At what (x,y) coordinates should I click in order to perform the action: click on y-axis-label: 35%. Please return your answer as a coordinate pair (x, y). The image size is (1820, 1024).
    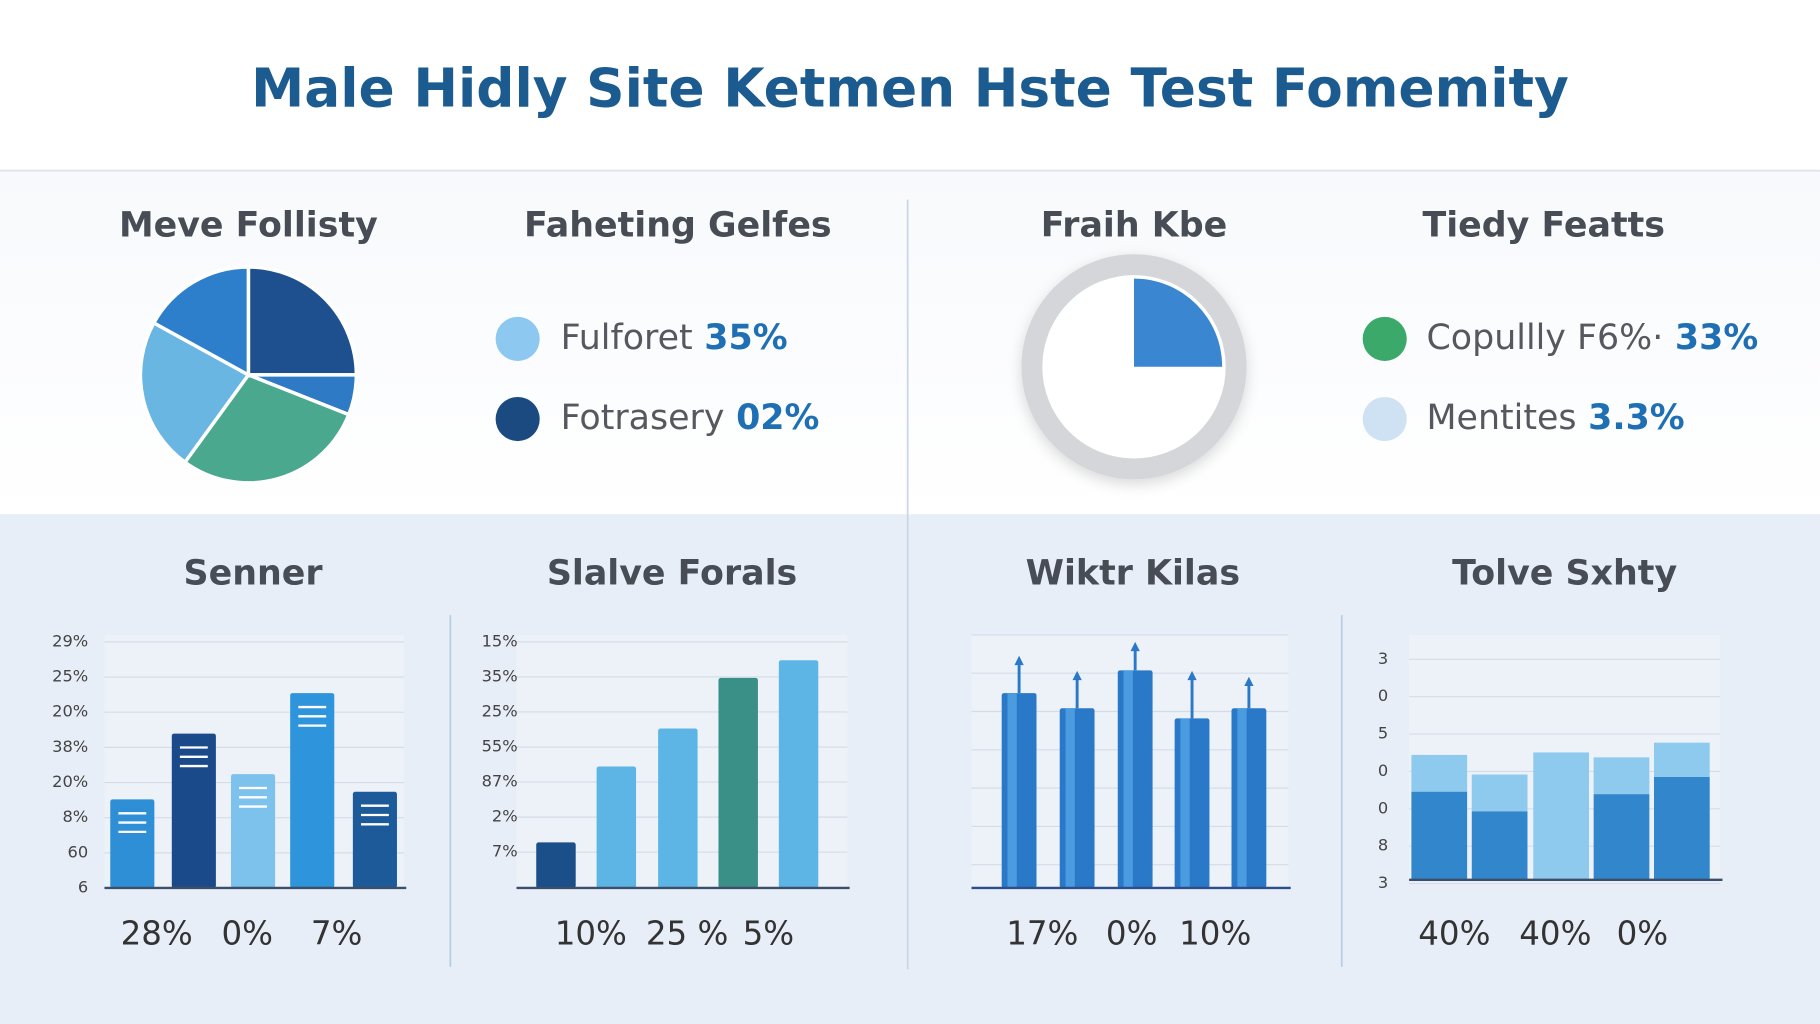
    Looking at the image, I should click on (500, 675).